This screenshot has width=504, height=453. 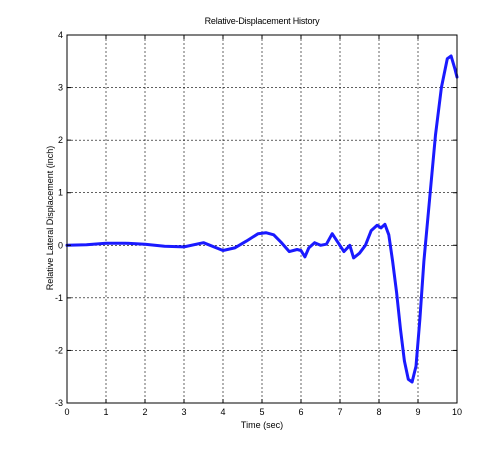 I want to click on y-tick-label-3: 0, so click(x=60, y=245).